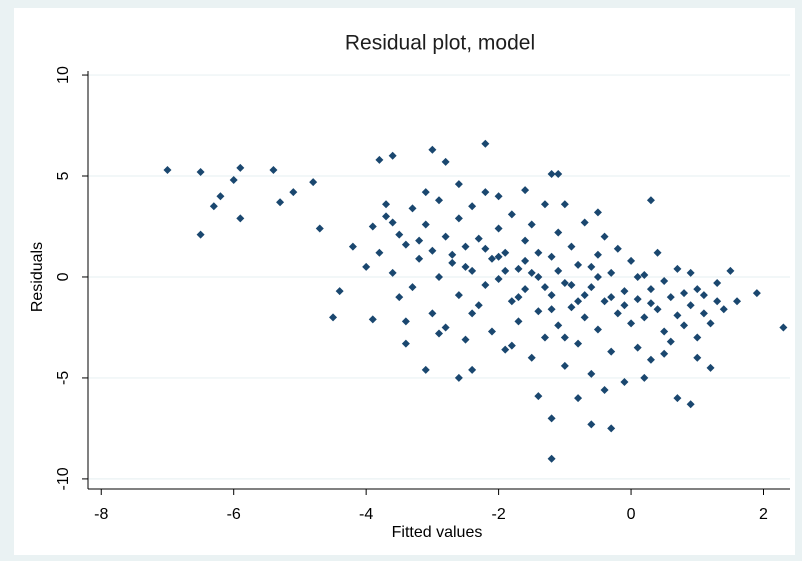 This screenshot has height=561, width=802. What do you see at coordinates (63, 378) in the screenshot?
I see `y-tick-label: -5` at bounding box center [63, 378].